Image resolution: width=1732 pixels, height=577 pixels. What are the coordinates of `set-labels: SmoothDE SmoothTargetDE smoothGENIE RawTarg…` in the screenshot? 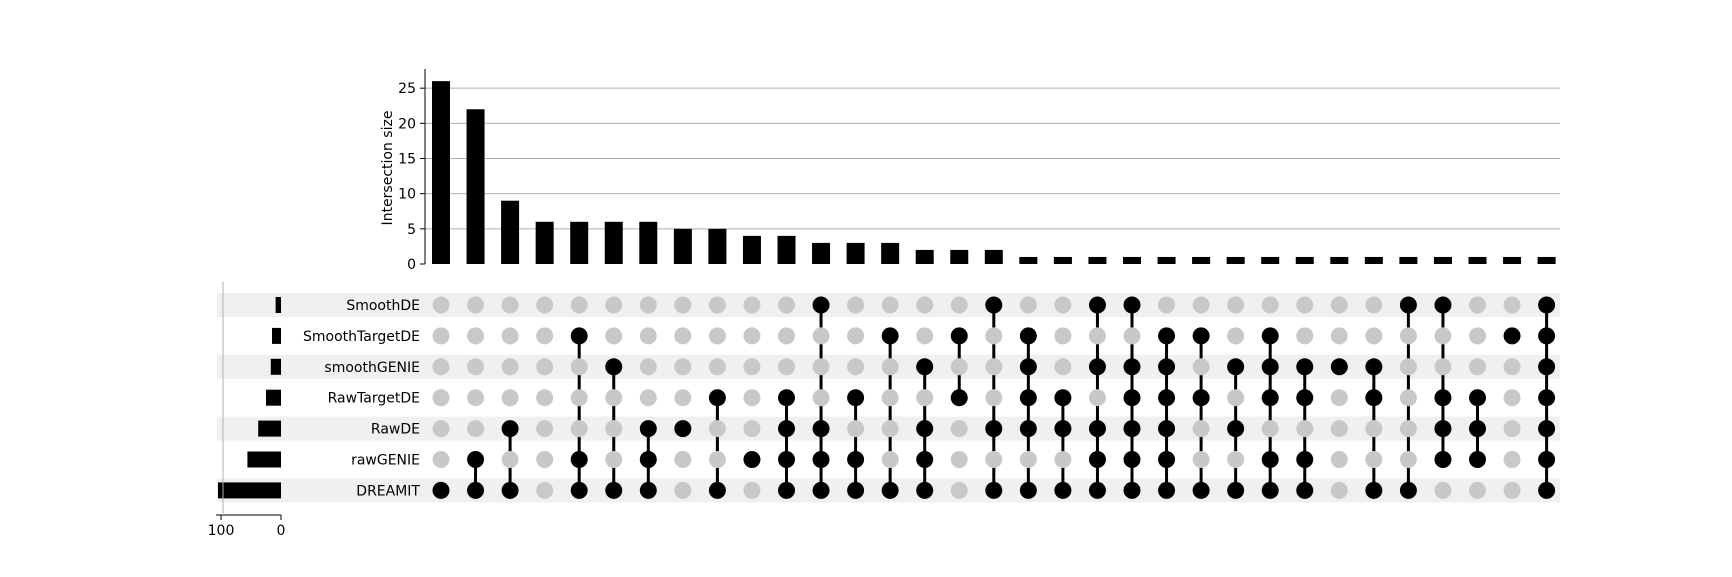 It's located at (361, 398).